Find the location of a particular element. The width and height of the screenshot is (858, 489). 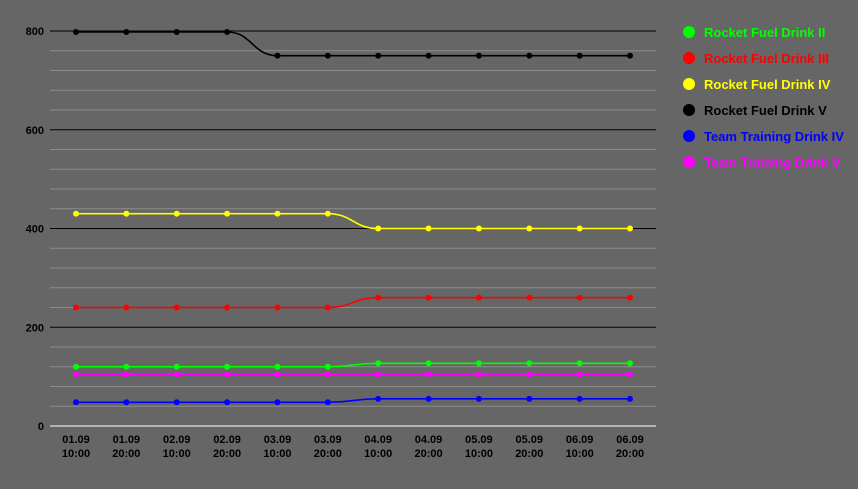

legend-label: Rocket Fuel Drink IV is located at coordinates (767, 84).